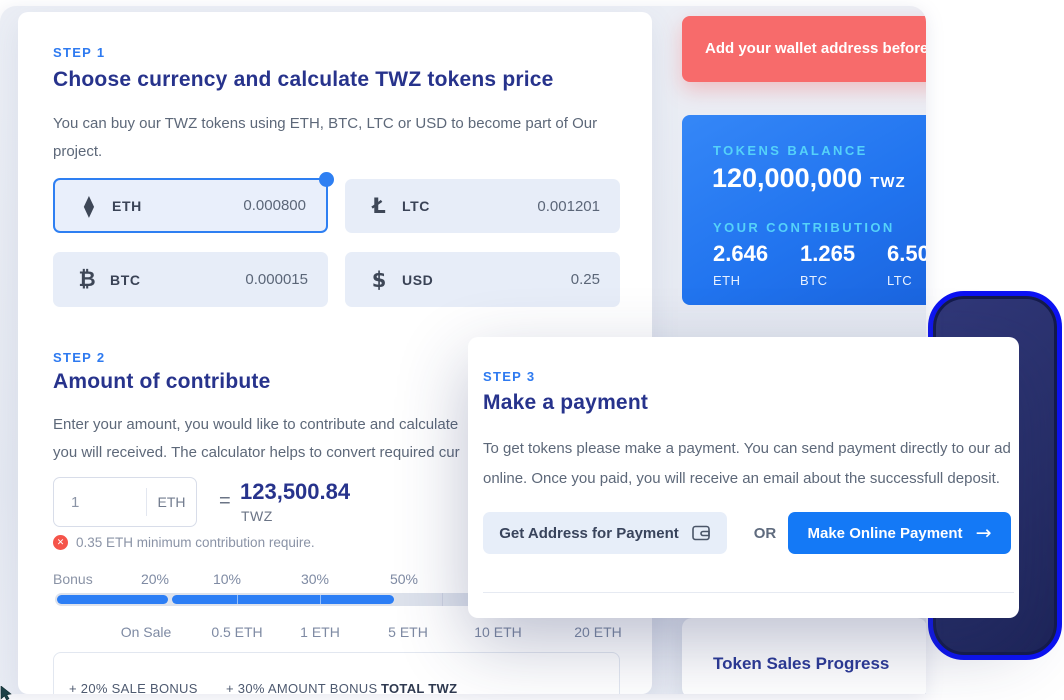  I want to click on scale-label: 1 ETH, so click(320, 632).